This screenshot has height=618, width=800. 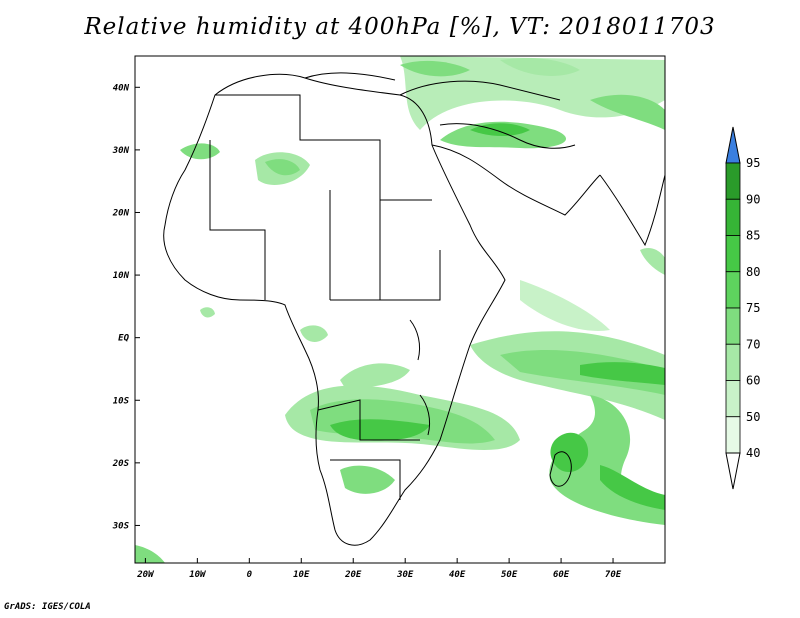 I want to click on lat-tick-label: 10S, so click(x=121, y=401).